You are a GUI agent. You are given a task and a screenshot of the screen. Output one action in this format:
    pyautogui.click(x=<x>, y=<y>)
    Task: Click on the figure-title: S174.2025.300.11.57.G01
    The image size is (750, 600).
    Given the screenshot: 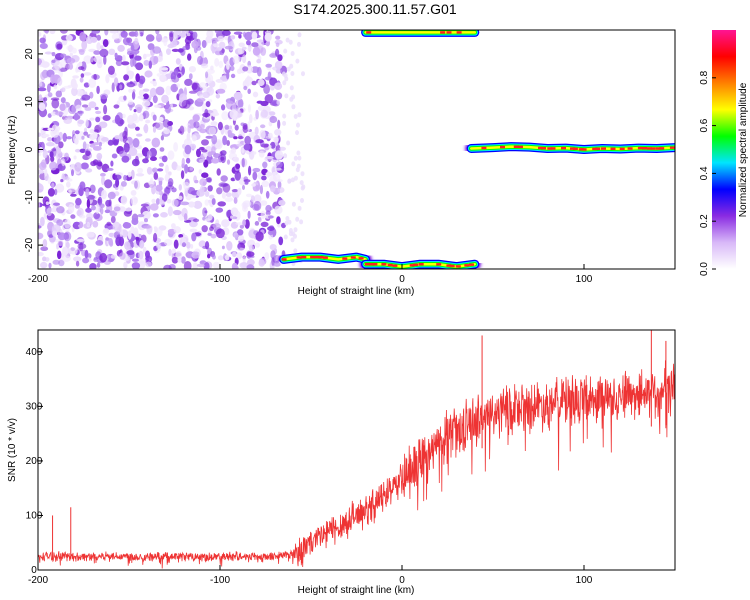 What is the action you would take?
    pyautogui.click(x=374, y=9)
    